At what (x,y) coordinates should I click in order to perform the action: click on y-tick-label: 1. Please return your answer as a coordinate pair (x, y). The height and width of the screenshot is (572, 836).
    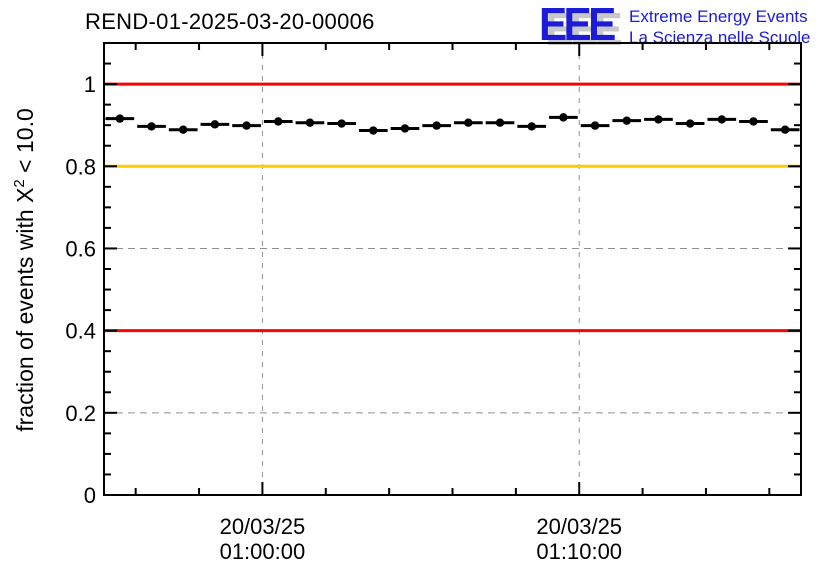
    Looking at the image, I should click on (90, 84).